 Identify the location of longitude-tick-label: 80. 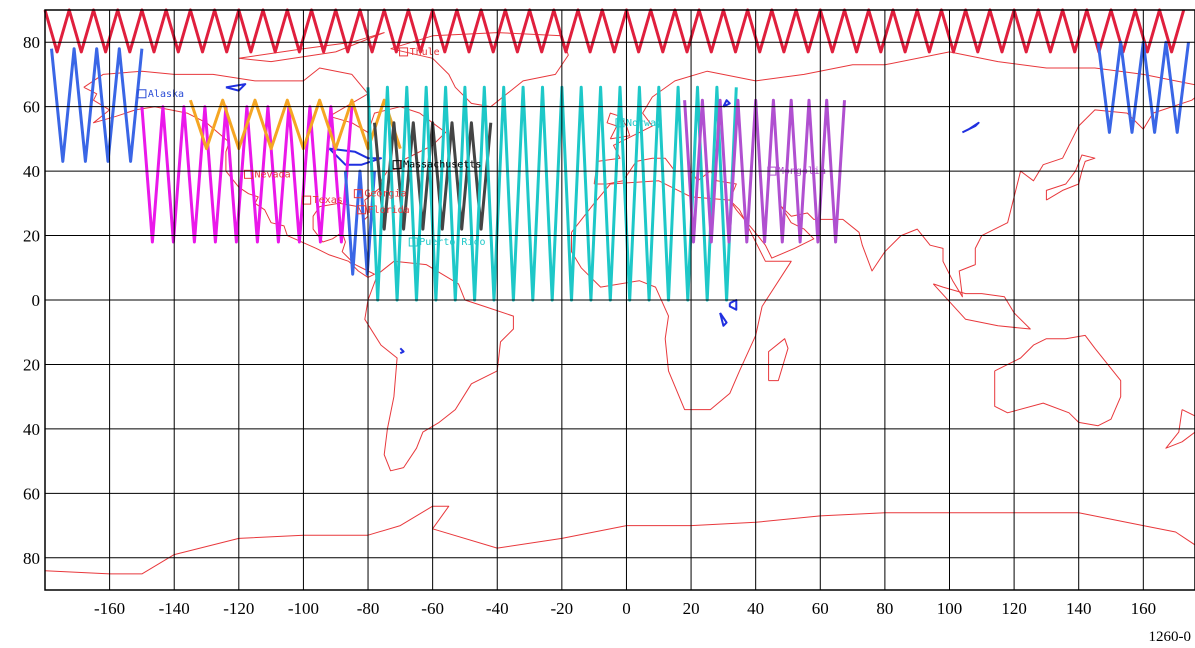
(884, 608).